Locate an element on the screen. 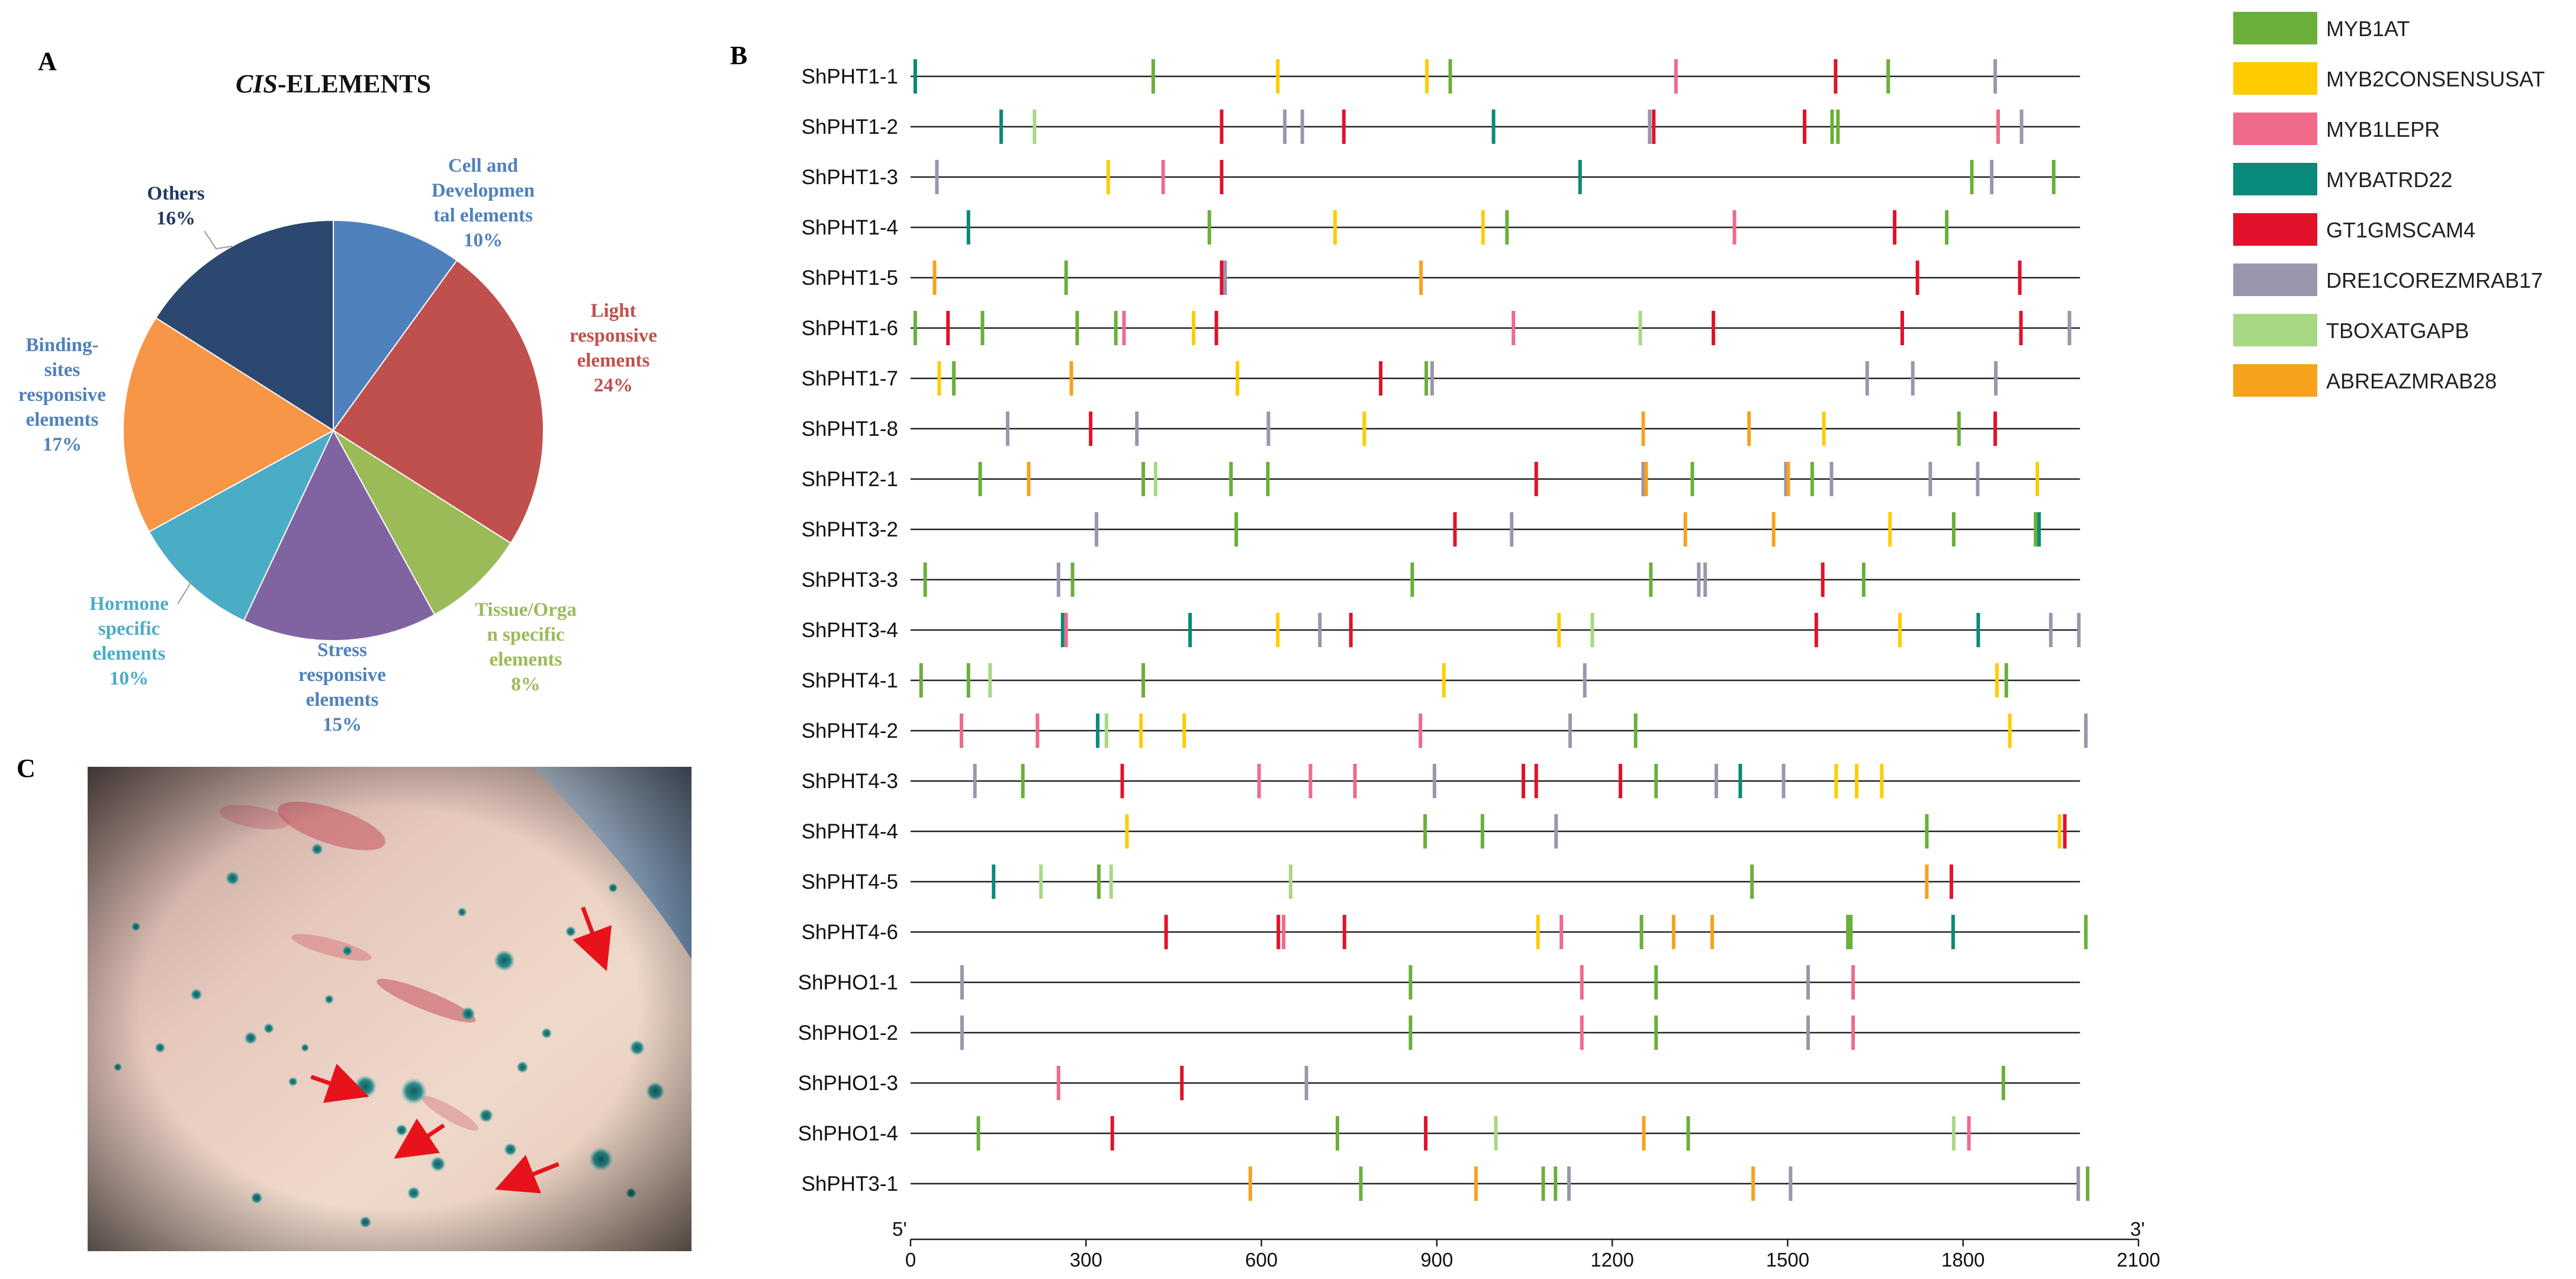 The width and height of the screenshot is (2576, 1279). gene-row-shpho1-3: ShPHO1-3 is located at coordinates (1439, 1083).